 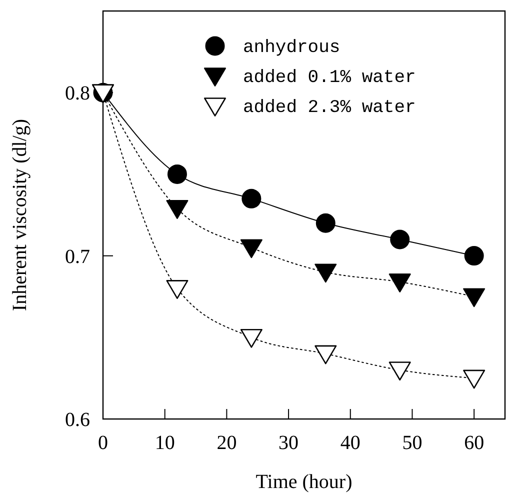 I want to click on legend-label: anhydrous, so click(x=291, y=48).